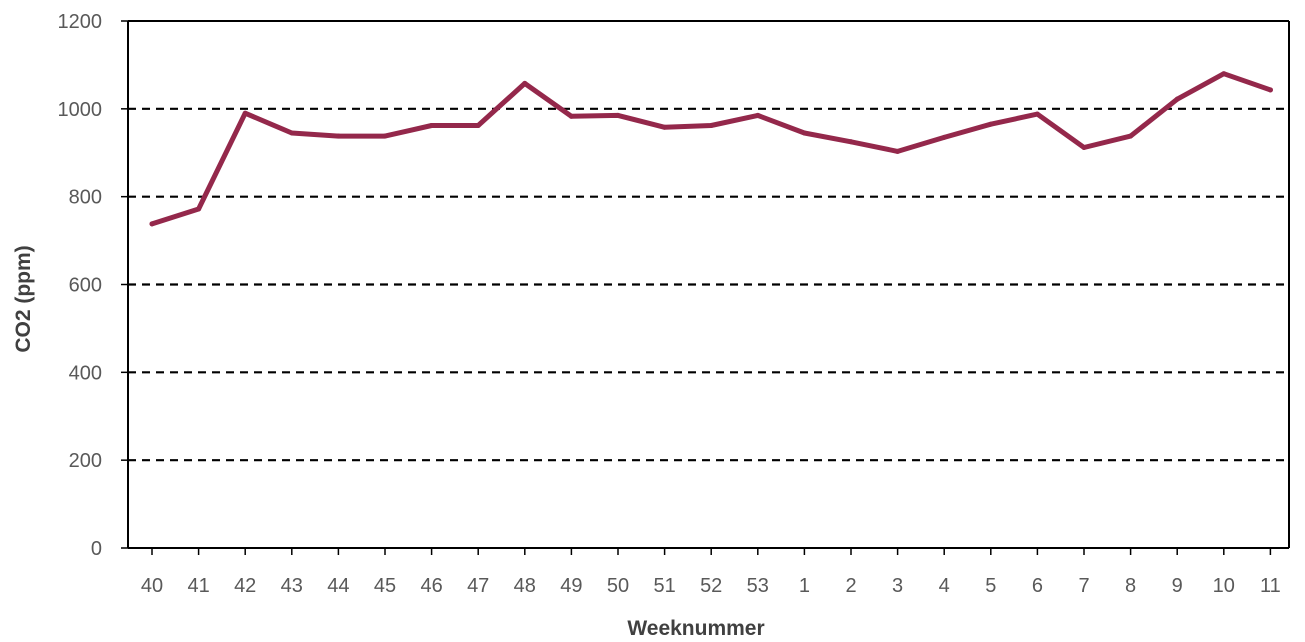  Describe the element at coordinates (80, 22) in the screenshot. I see `y-tick-label: 1200` at that location.